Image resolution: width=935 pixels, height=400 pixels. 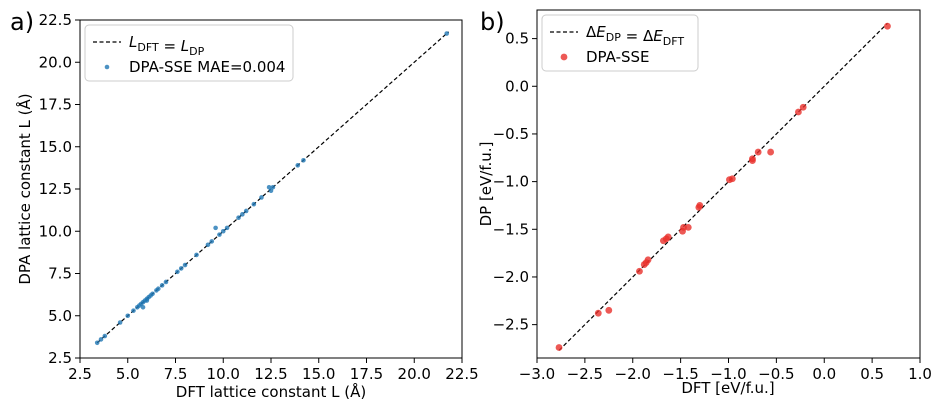 I want to click on panel-a-legend-box, so click(x=189, y=53).